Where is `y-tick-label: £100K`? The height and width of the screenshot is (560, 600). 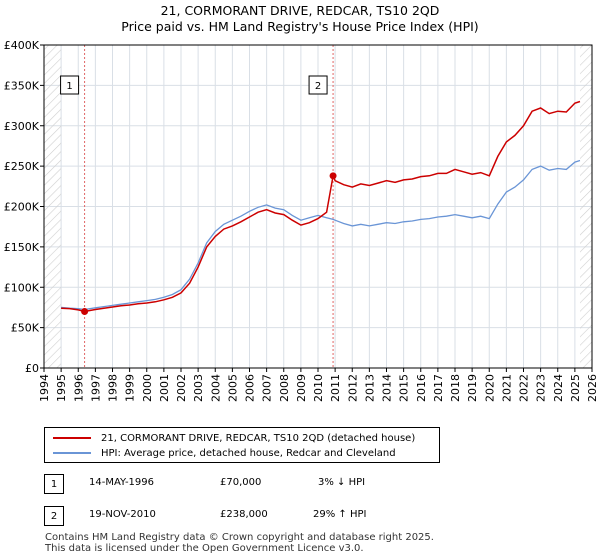
y-tick-label: £100K is located at coordinates (22, 287).